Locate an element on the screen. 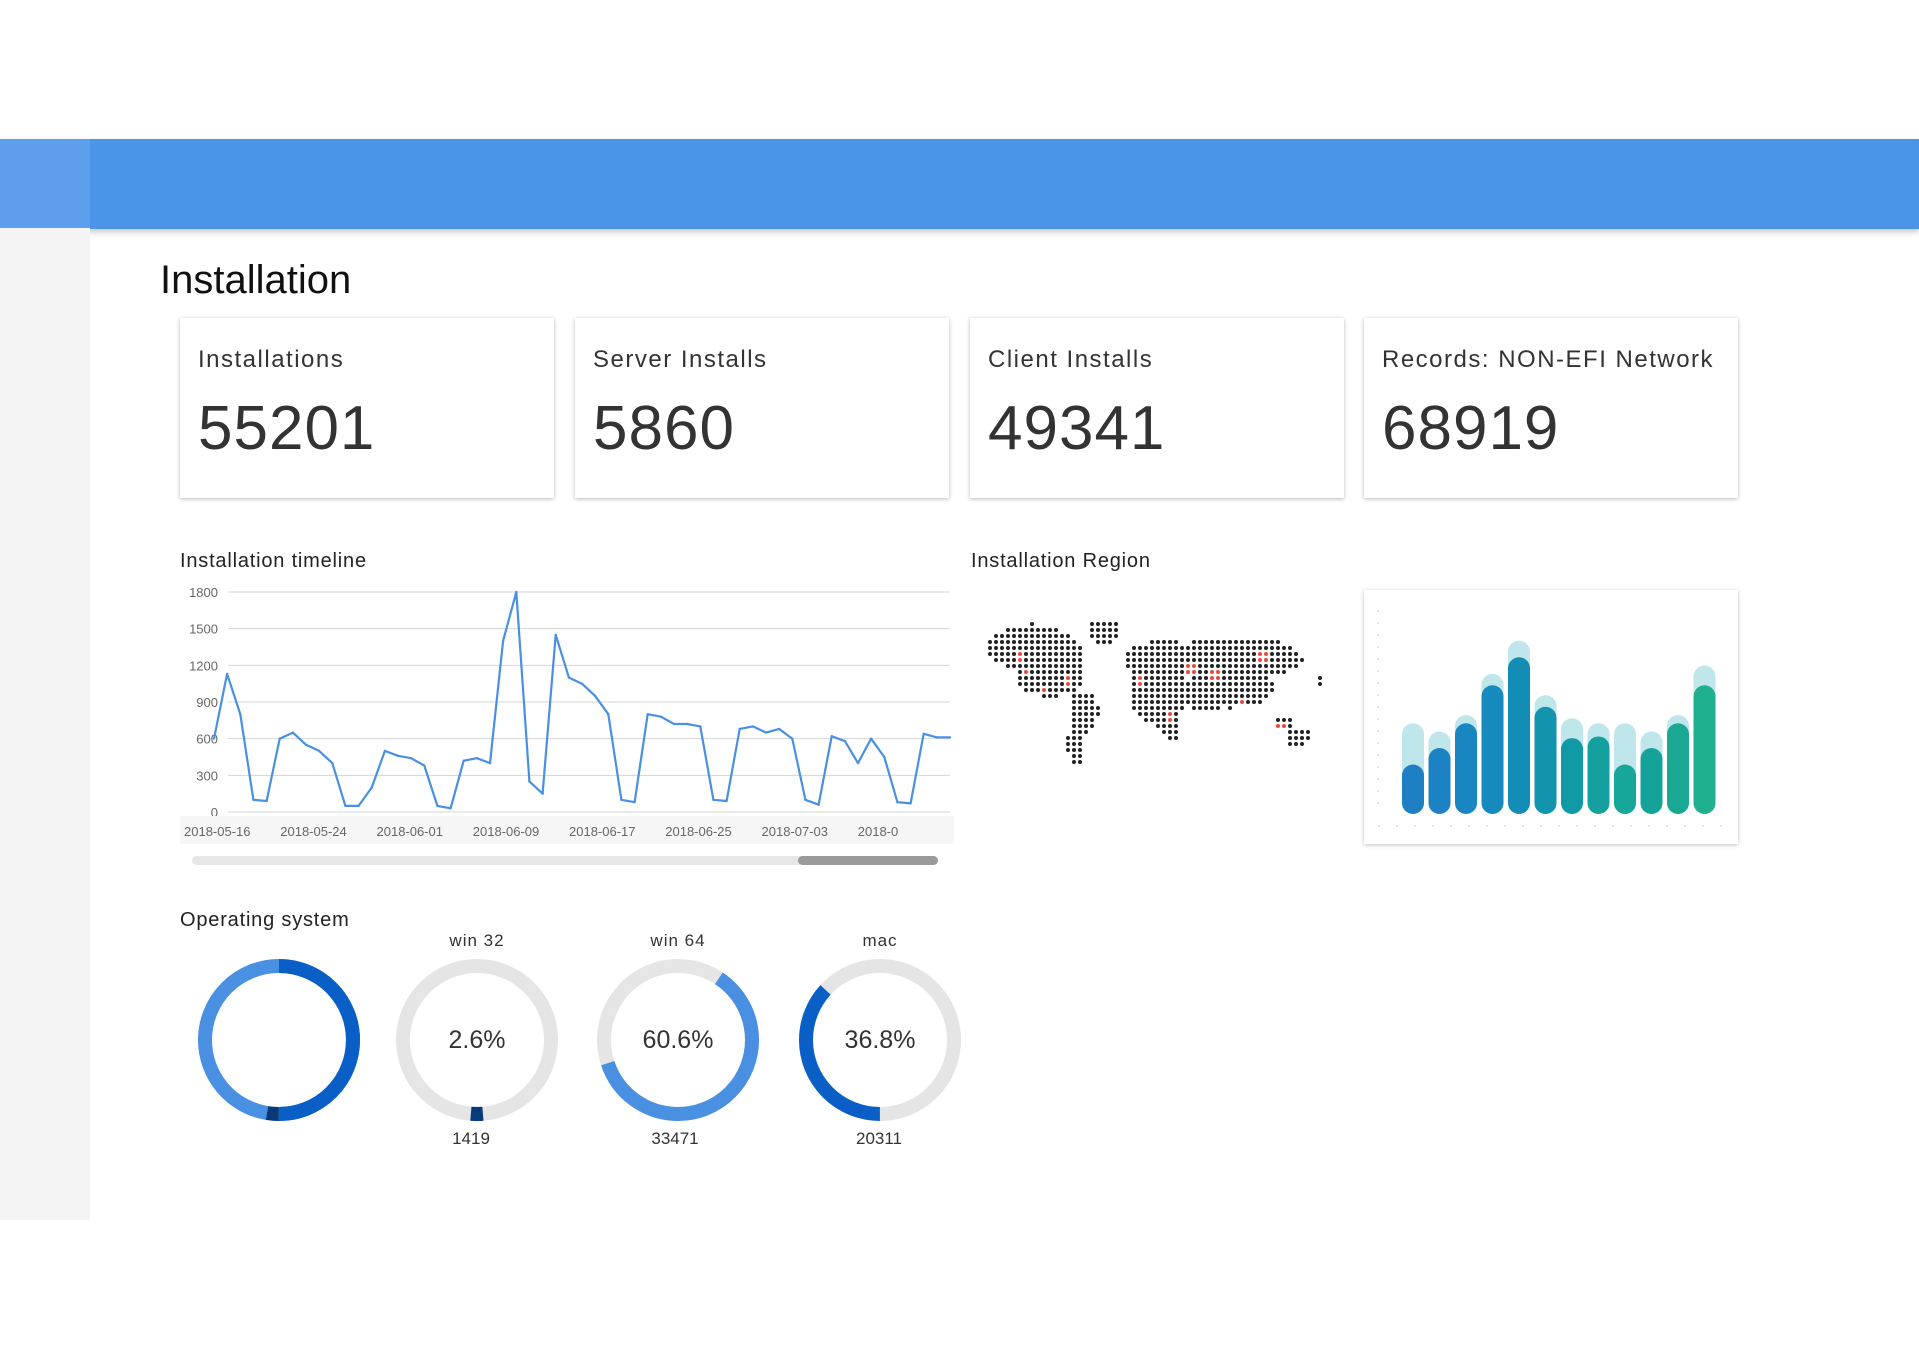 The height and width of the screenshot is (1357, 1919). os-label-mac: mac is located at coordinates (880, 940).